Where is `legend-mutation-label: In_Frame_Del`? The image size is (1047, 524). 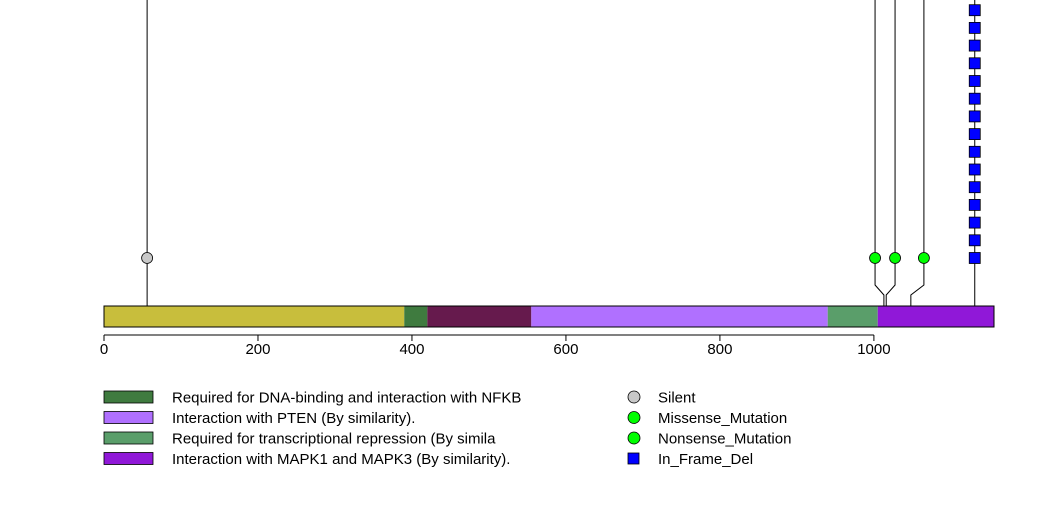
legend-mutation-label: In_Frame_Del is located at coordinates (705, 459).